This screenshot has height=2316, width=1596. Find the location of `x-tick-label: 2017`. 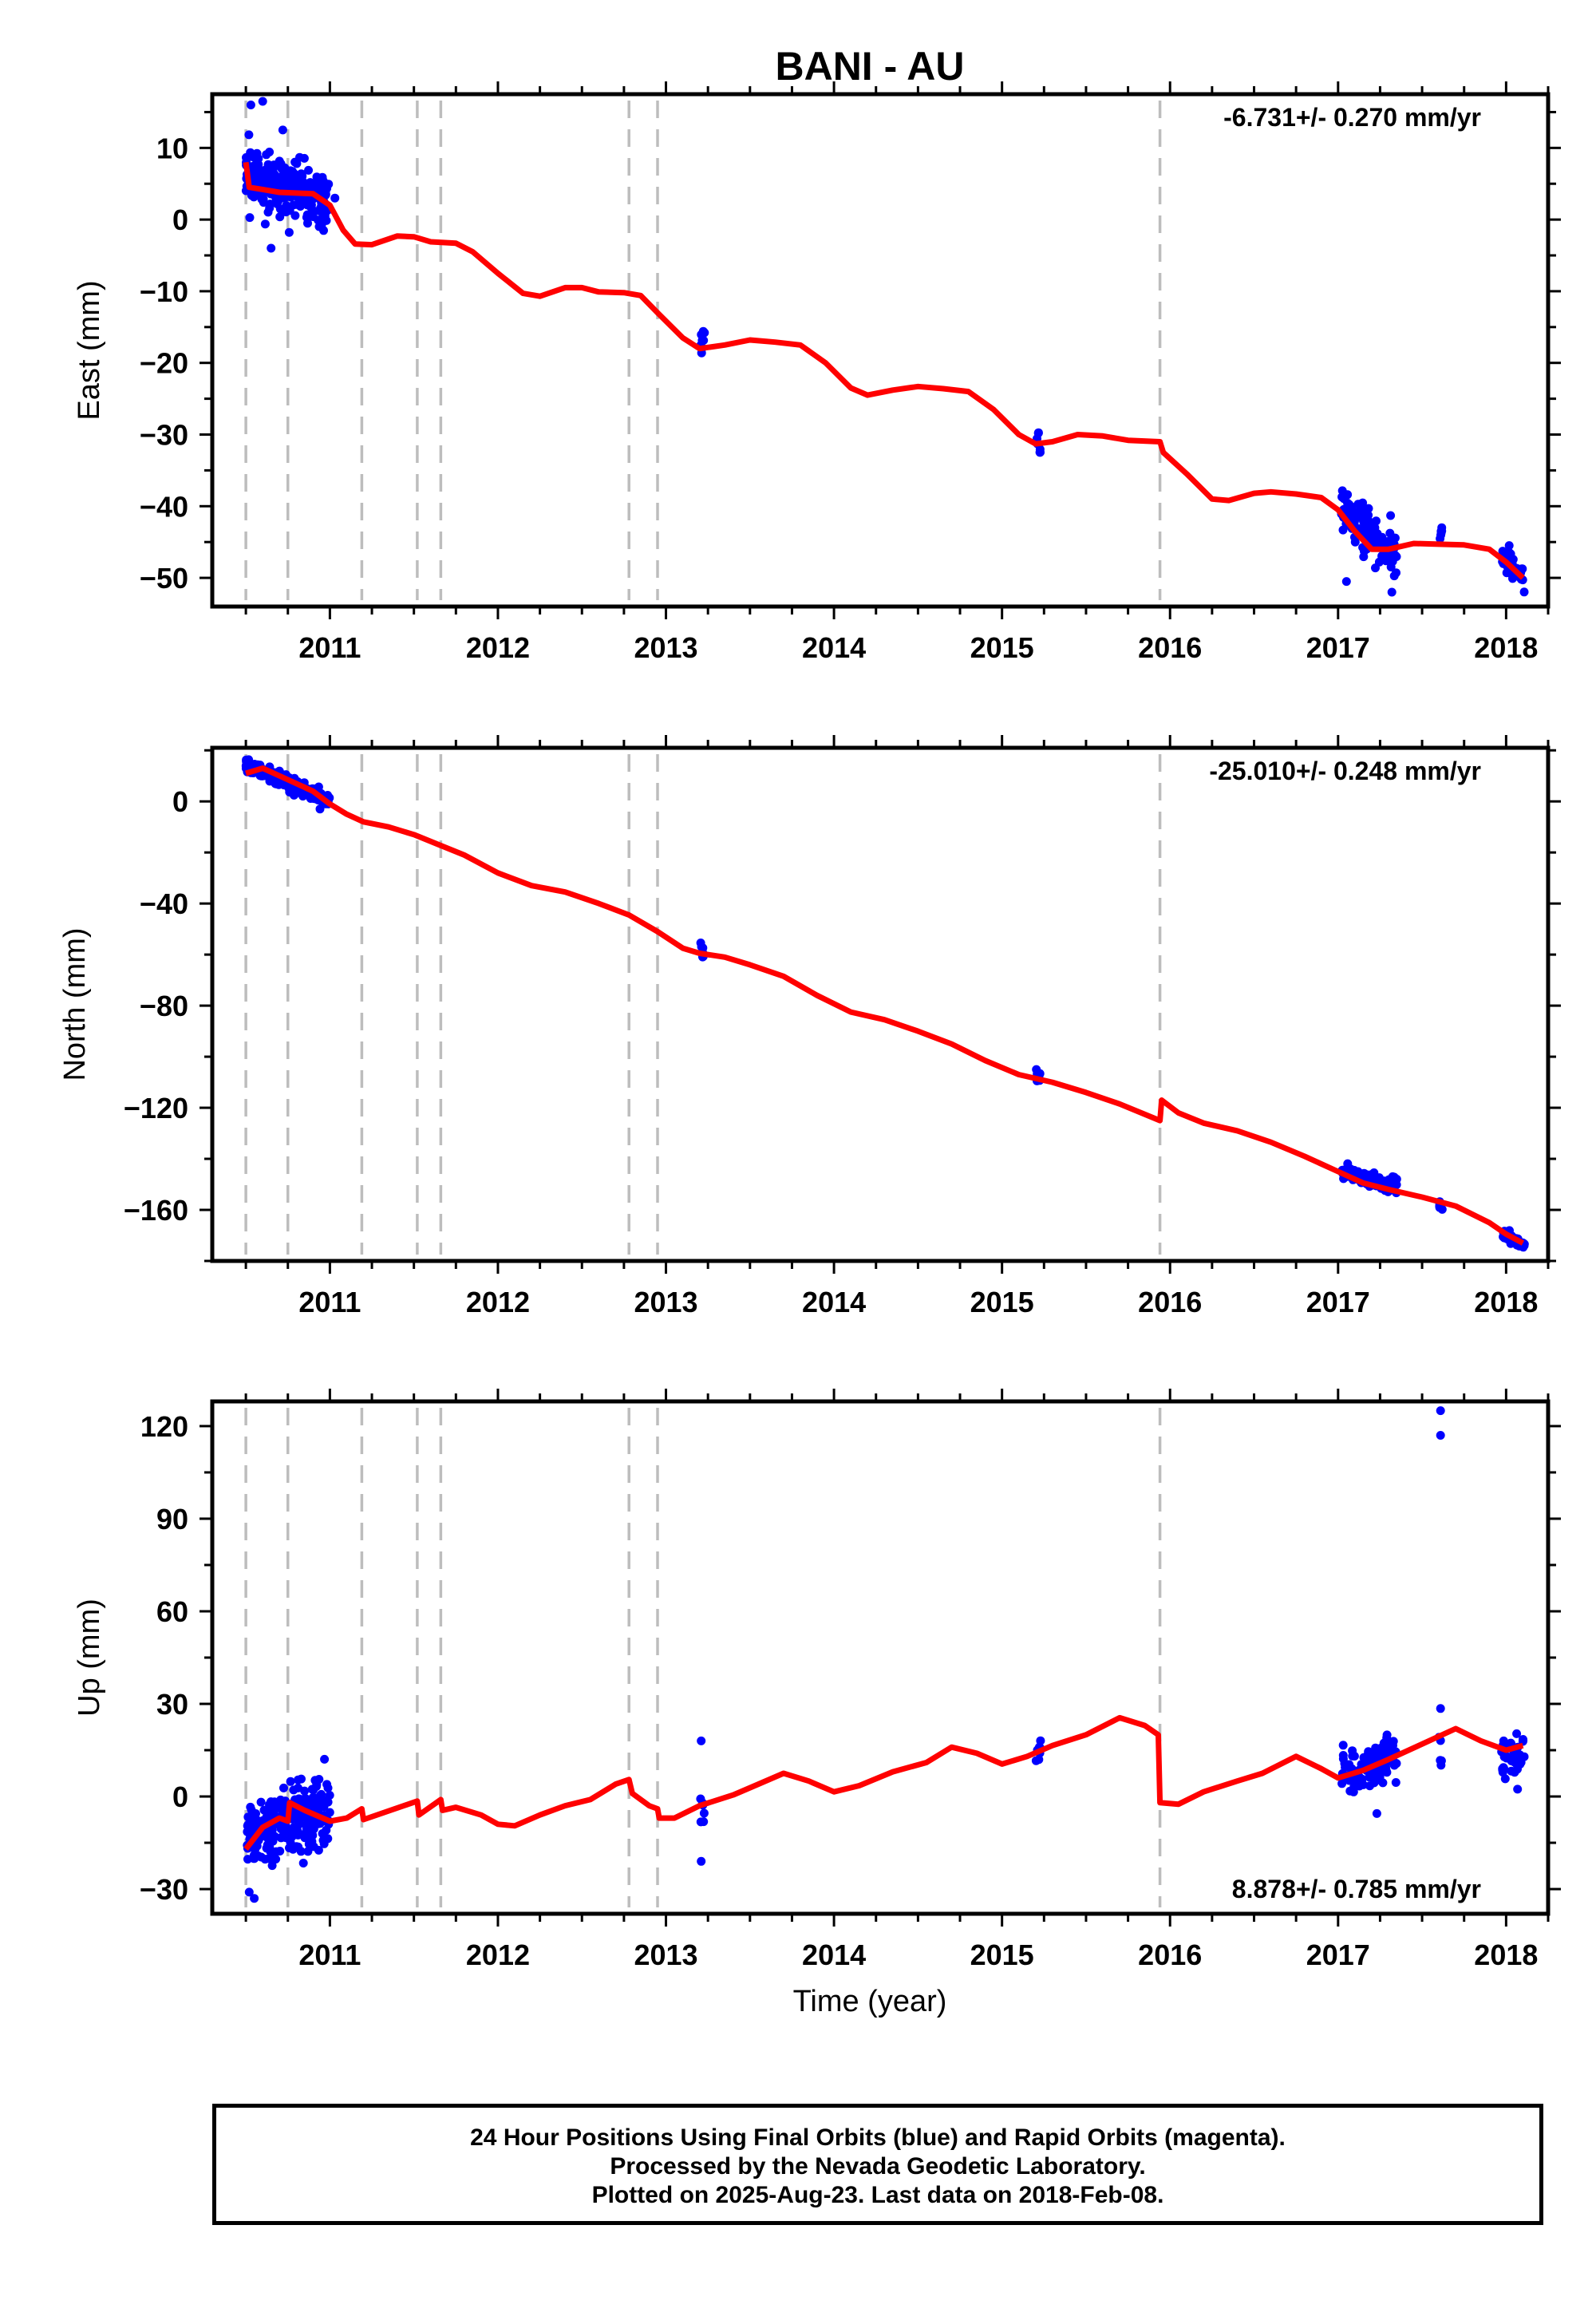

x-tick-label: 2017 is located at coordinates (1338, 1955).